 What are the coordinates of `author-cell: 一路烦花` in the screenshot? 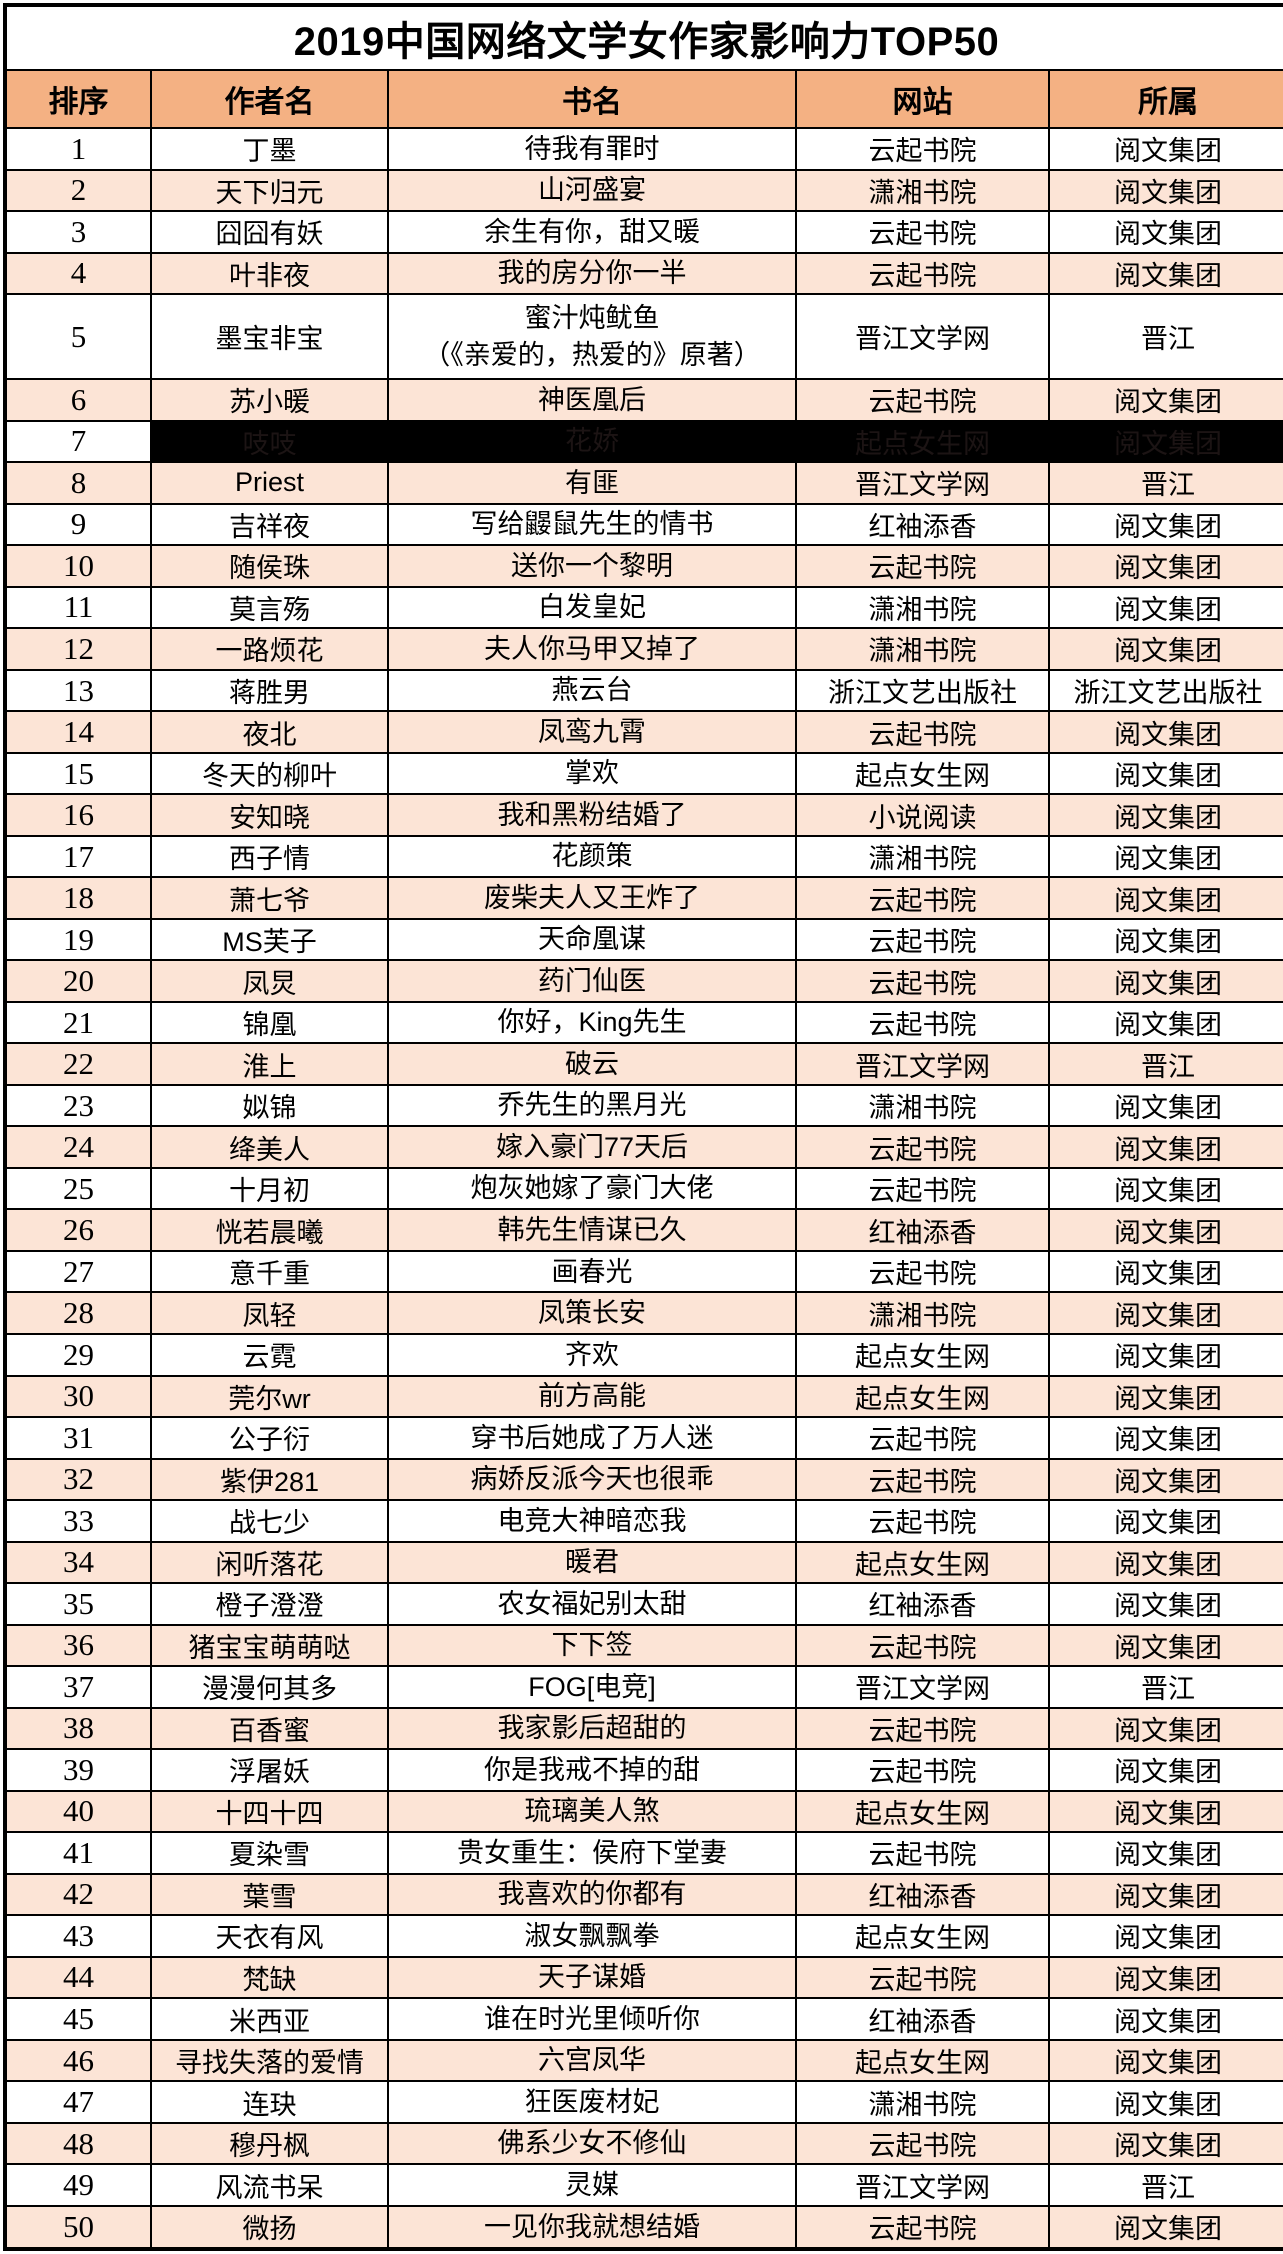 It's located at (269, 649).